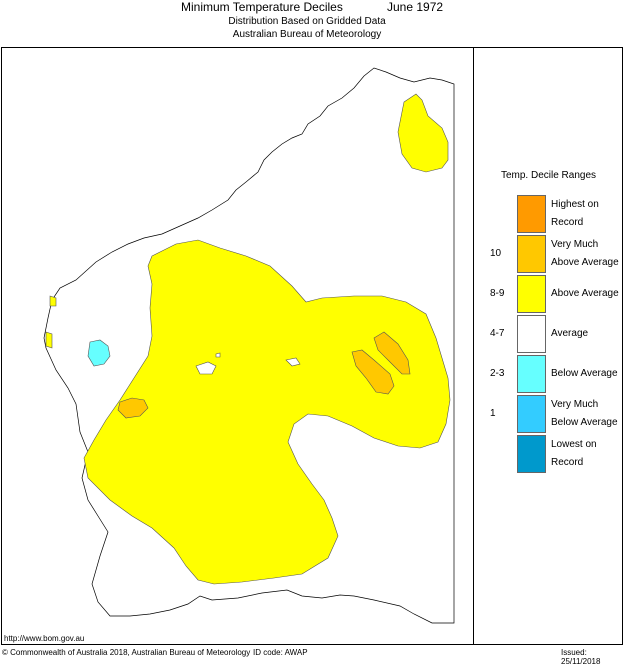 Image resolution: width=626 pixels, height=666 pixels. What do you see at coordinates (496, 253) in the screenshot?
I see `legend-range: 10` at bounding box center [496, 253].